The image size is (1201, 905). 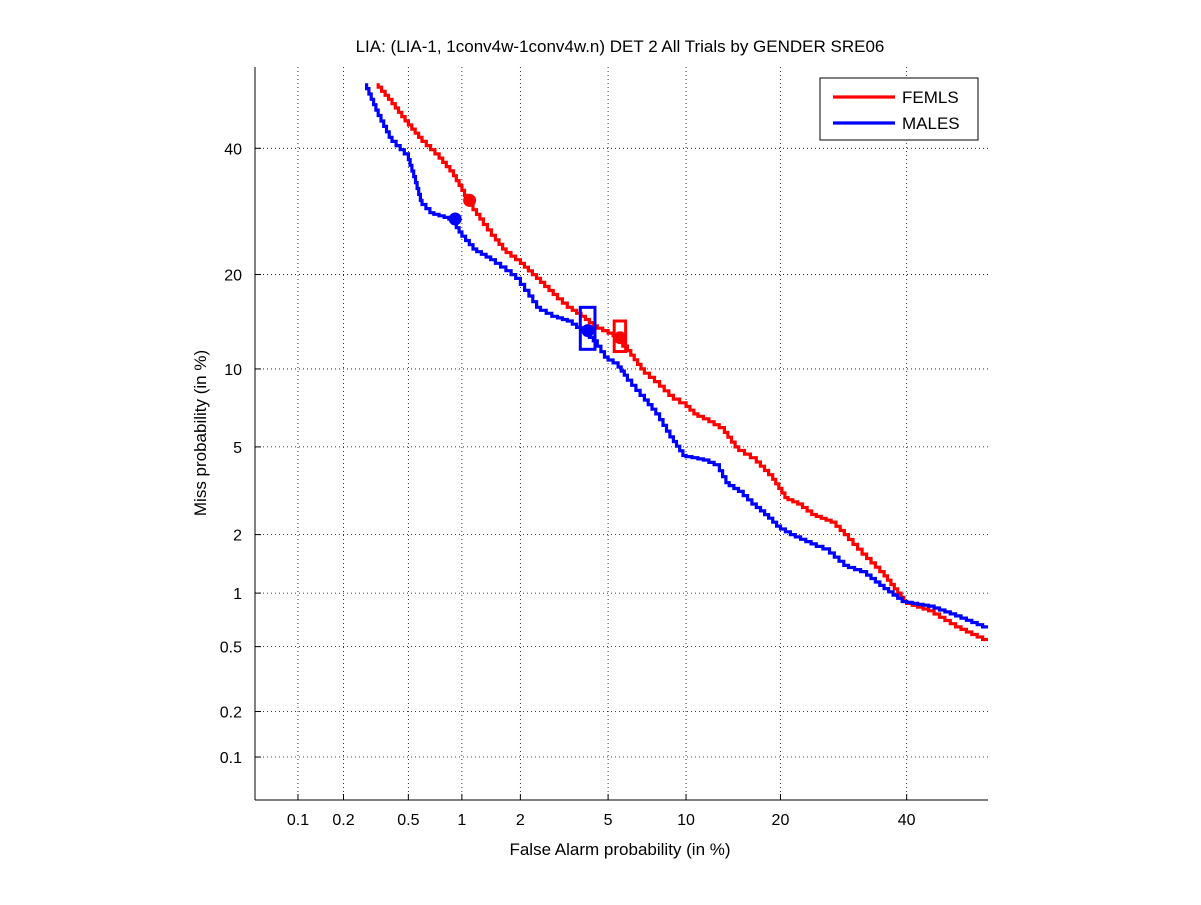 What do you see at coordinates (520, 820) in the screenshot?
I see `x-tick-label: 2` at bounding box center [520, 820].